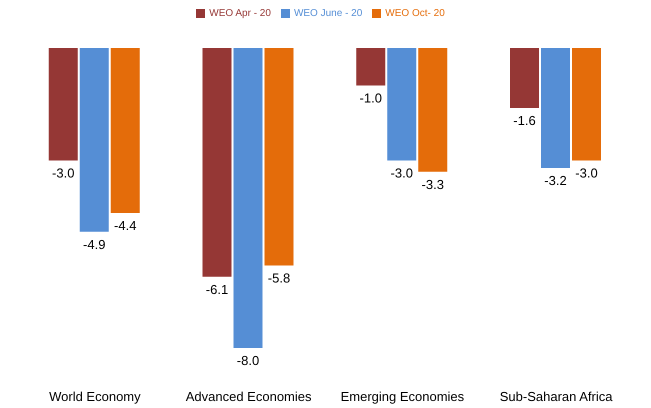 This screenshot has height=408, width=651. I want to click on data-label: -8.0, so click(248, 360).